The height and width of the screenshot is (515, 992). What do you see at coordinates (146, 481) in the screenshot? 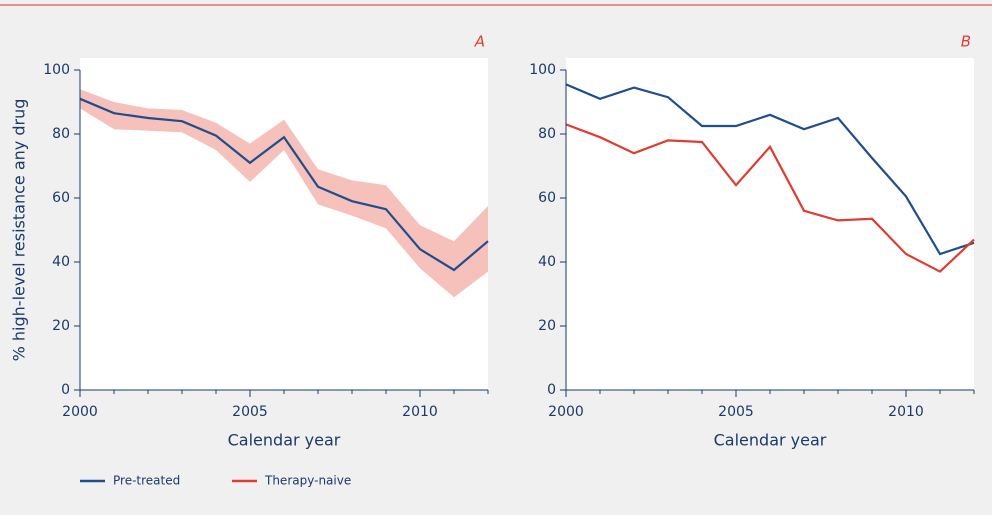
I see `legend-label: Pre-treated` at bounding box center [146, 481].